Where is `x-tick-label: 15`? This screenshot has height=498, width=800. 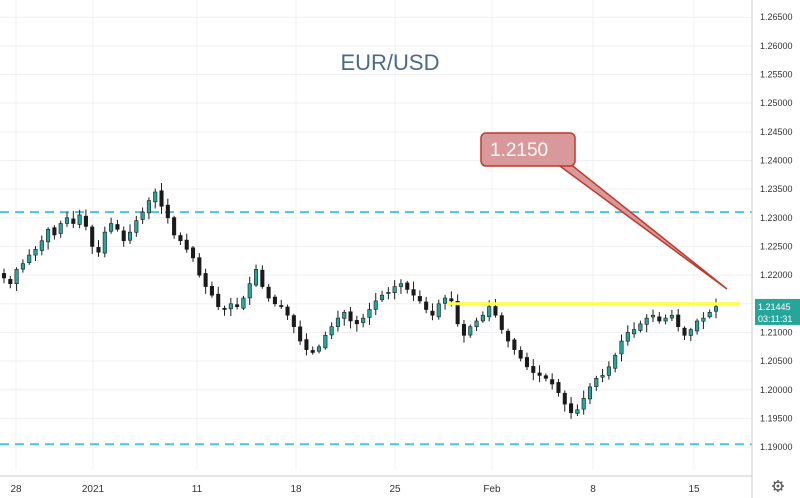 x-tick-label: 15 is located at coordinates (694, 489).